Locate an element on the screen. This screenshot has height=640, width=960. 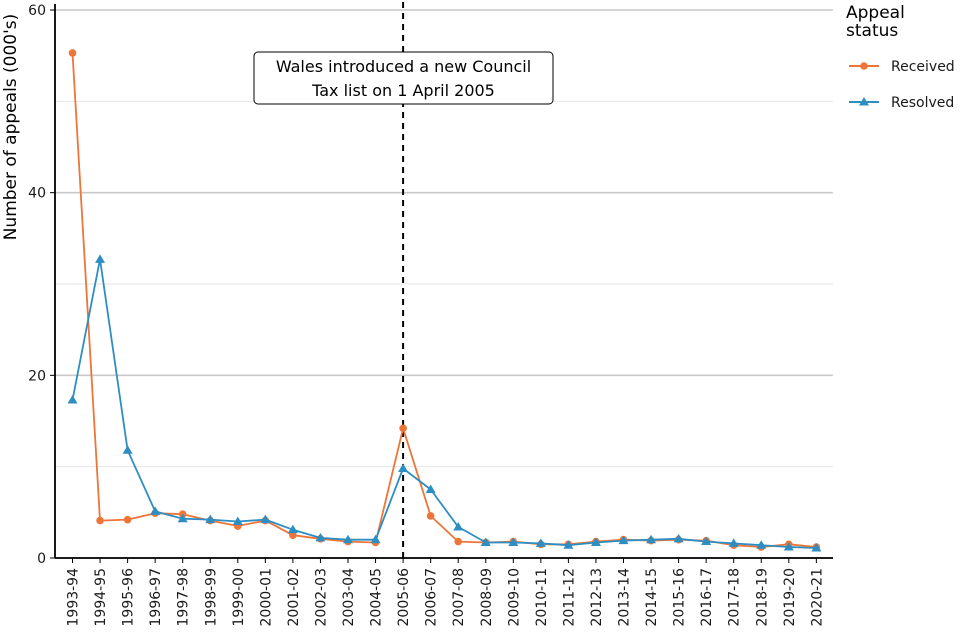
legend-label-received: Received is located at coordinates (923, 67).